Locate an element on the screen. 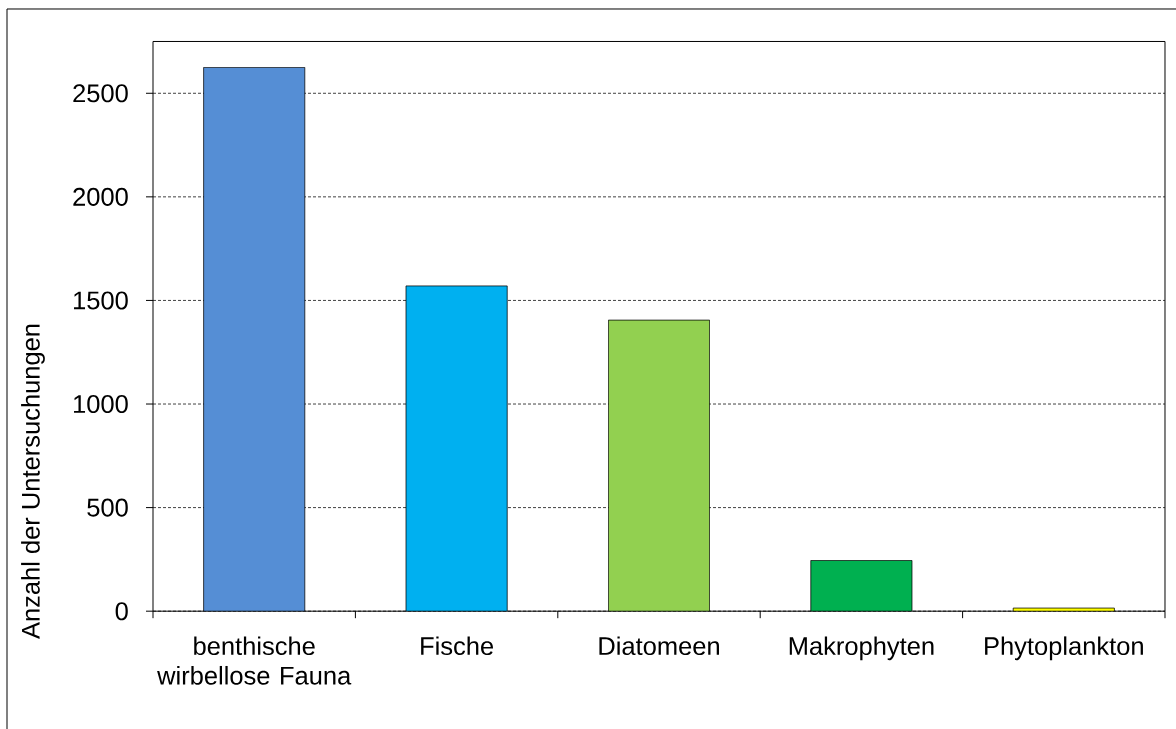  y-tick-label: 2500 is located at coordinates (100, 93).